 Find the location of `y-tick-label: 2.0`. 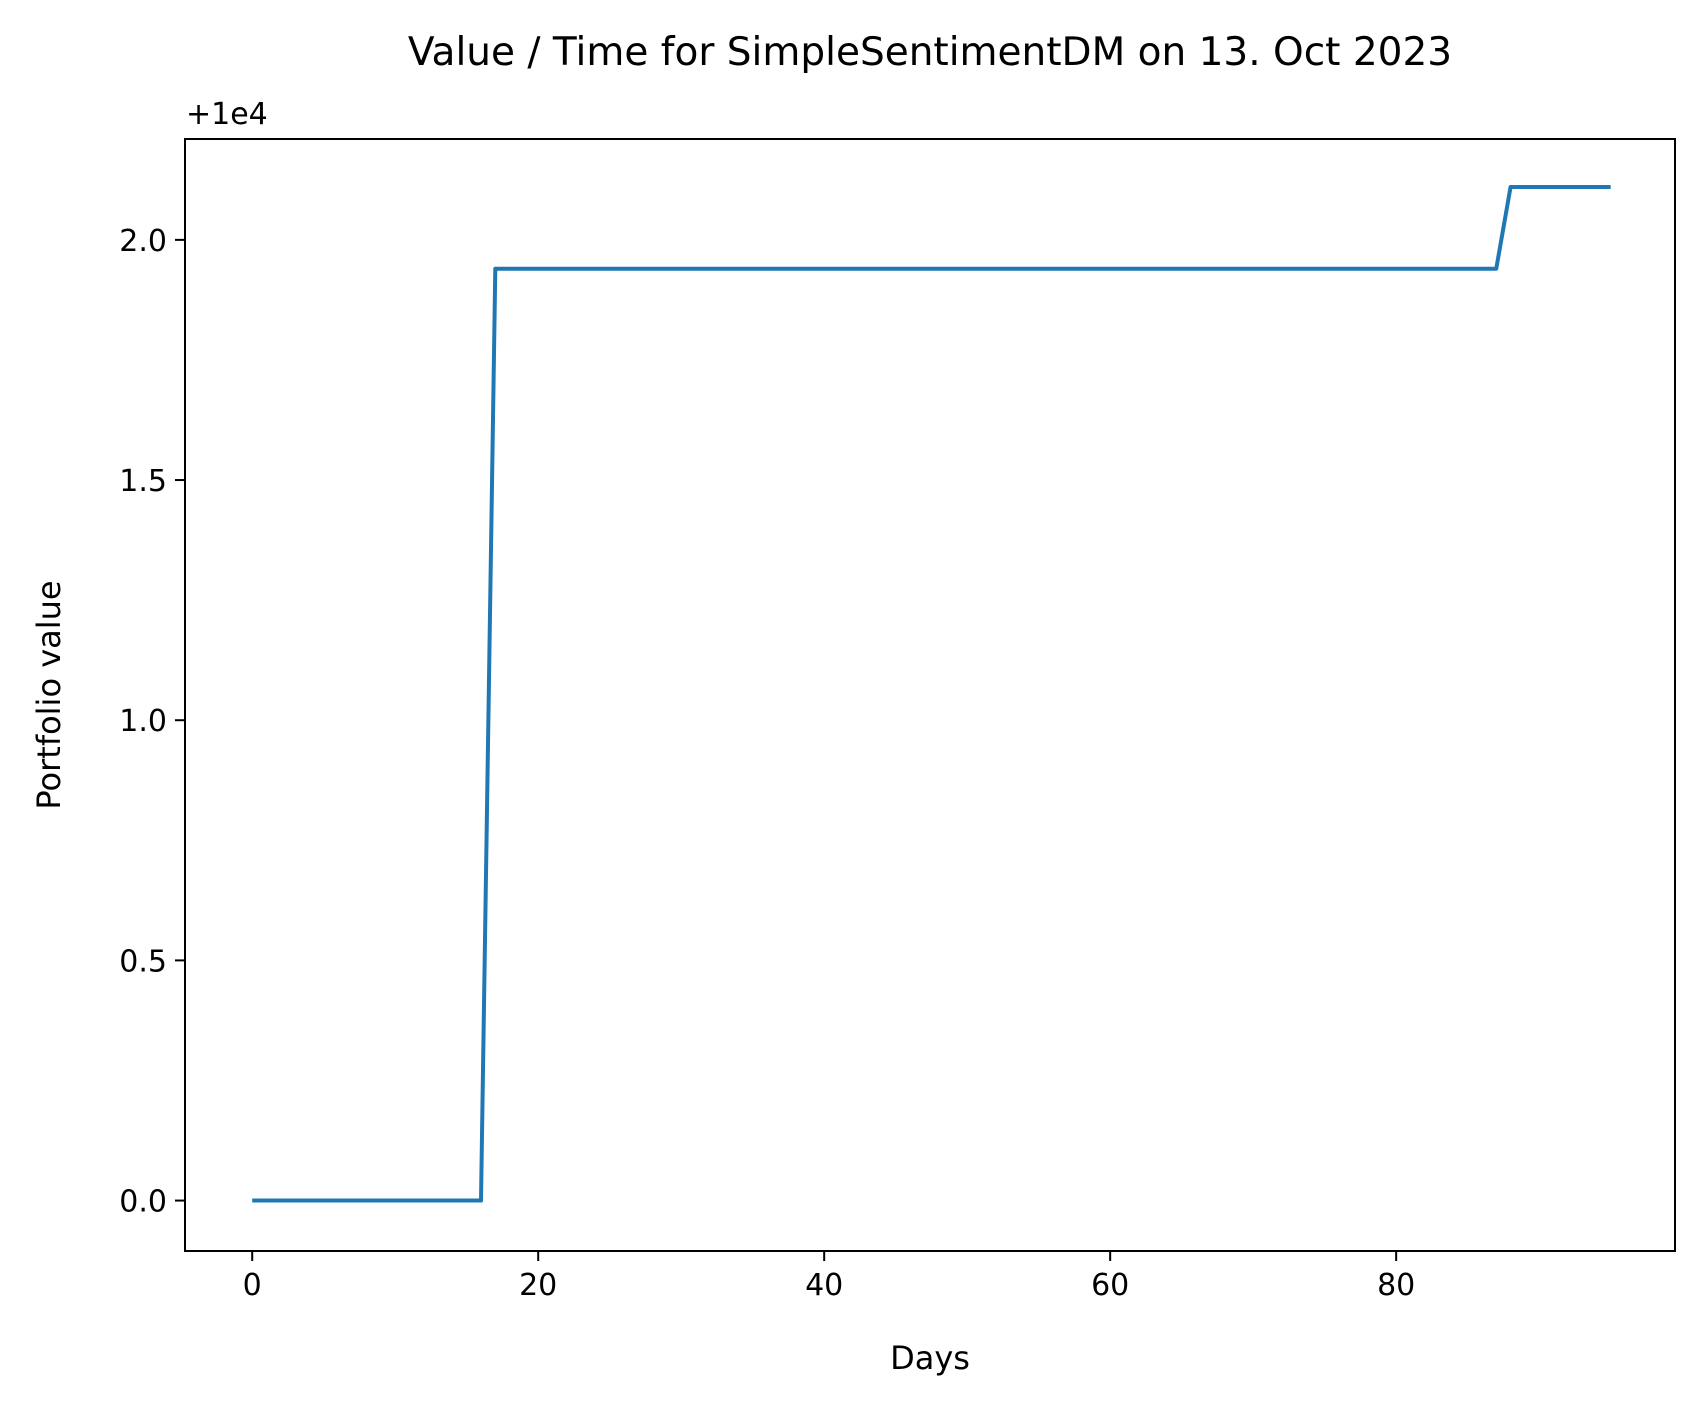

y-tick-label: 2.0 is located at coordinates (143, 241).